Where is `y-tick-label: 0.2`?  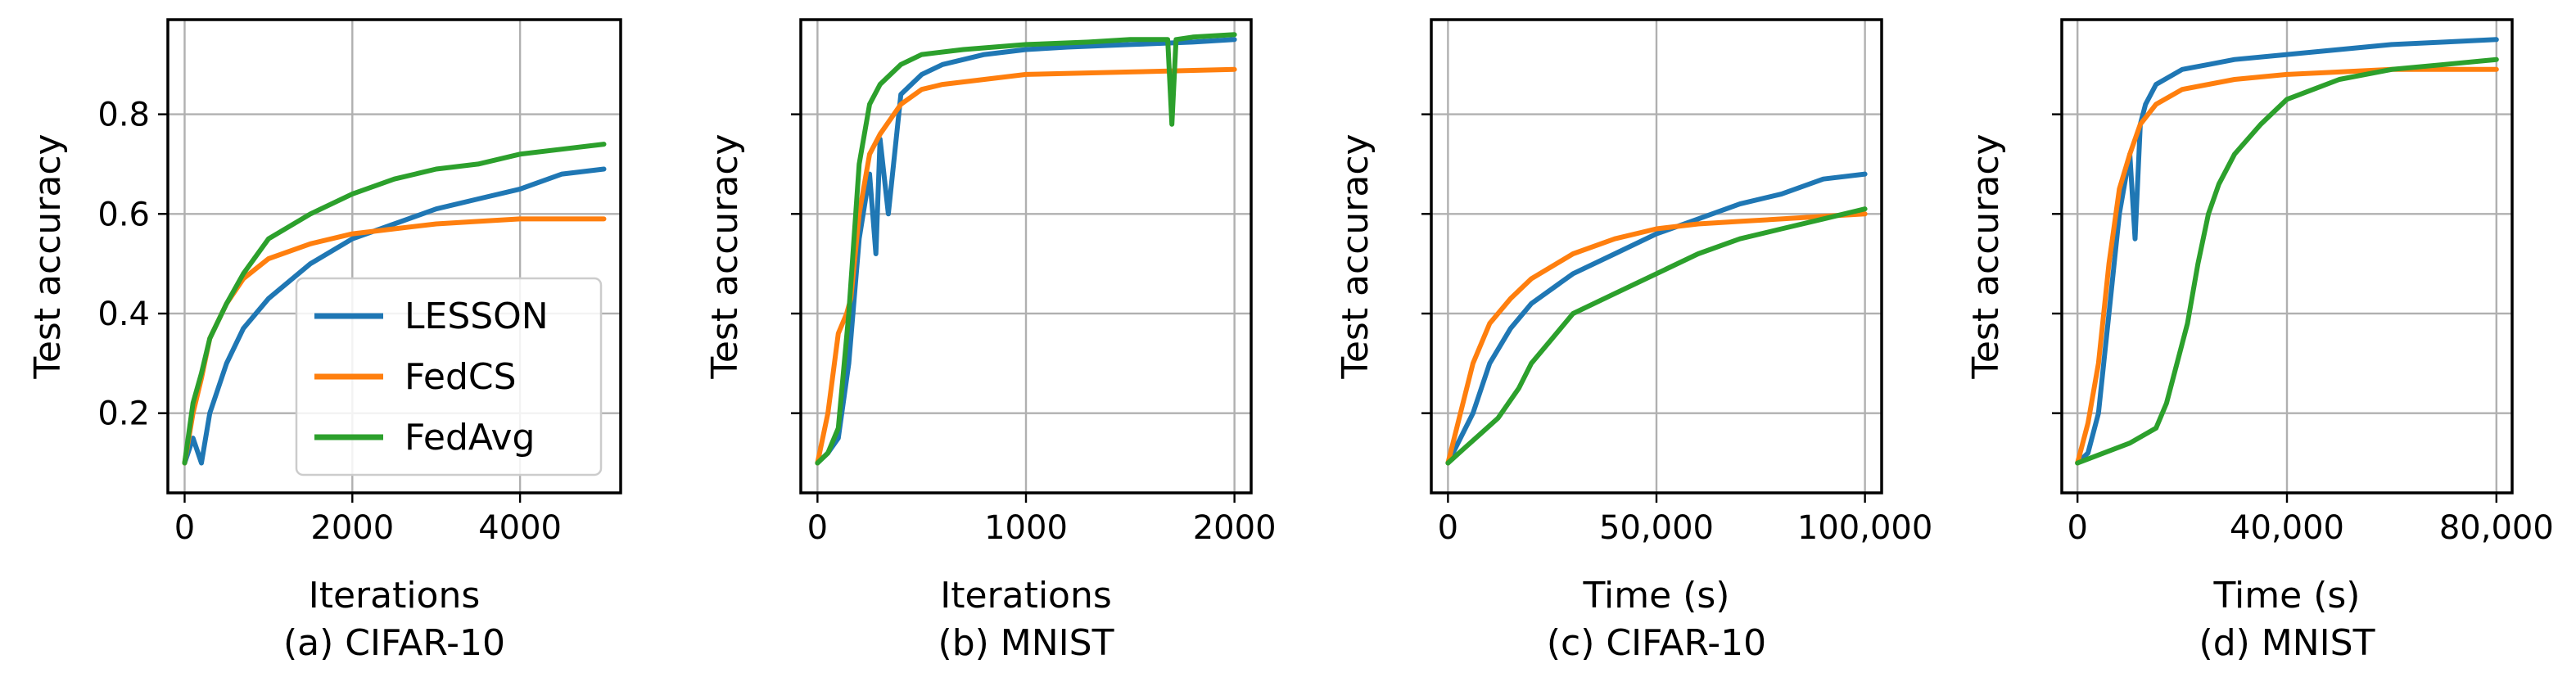 y-tick-label: 0.2 is located at coordinates (123, 414).